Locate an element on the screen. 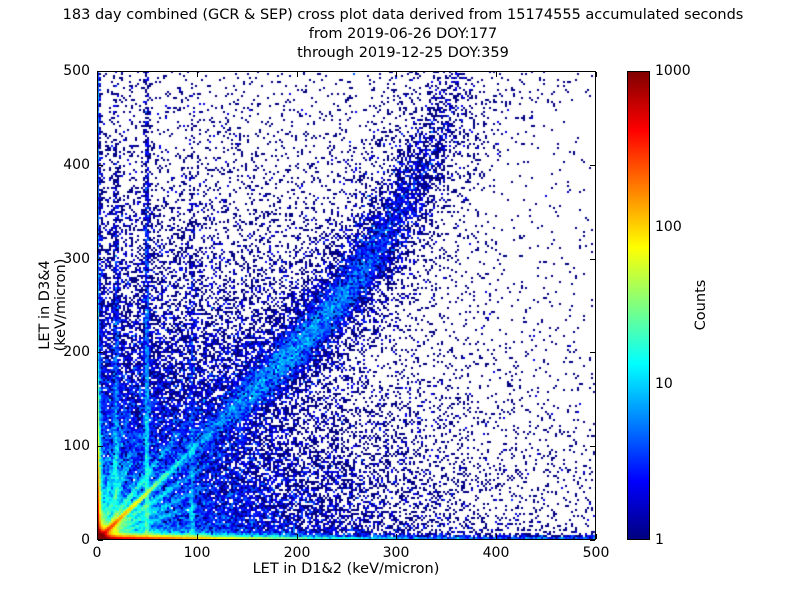 This screenshot has width=800, height=600. y-tick-label-400: 400 is located at coordinates (76, 165).